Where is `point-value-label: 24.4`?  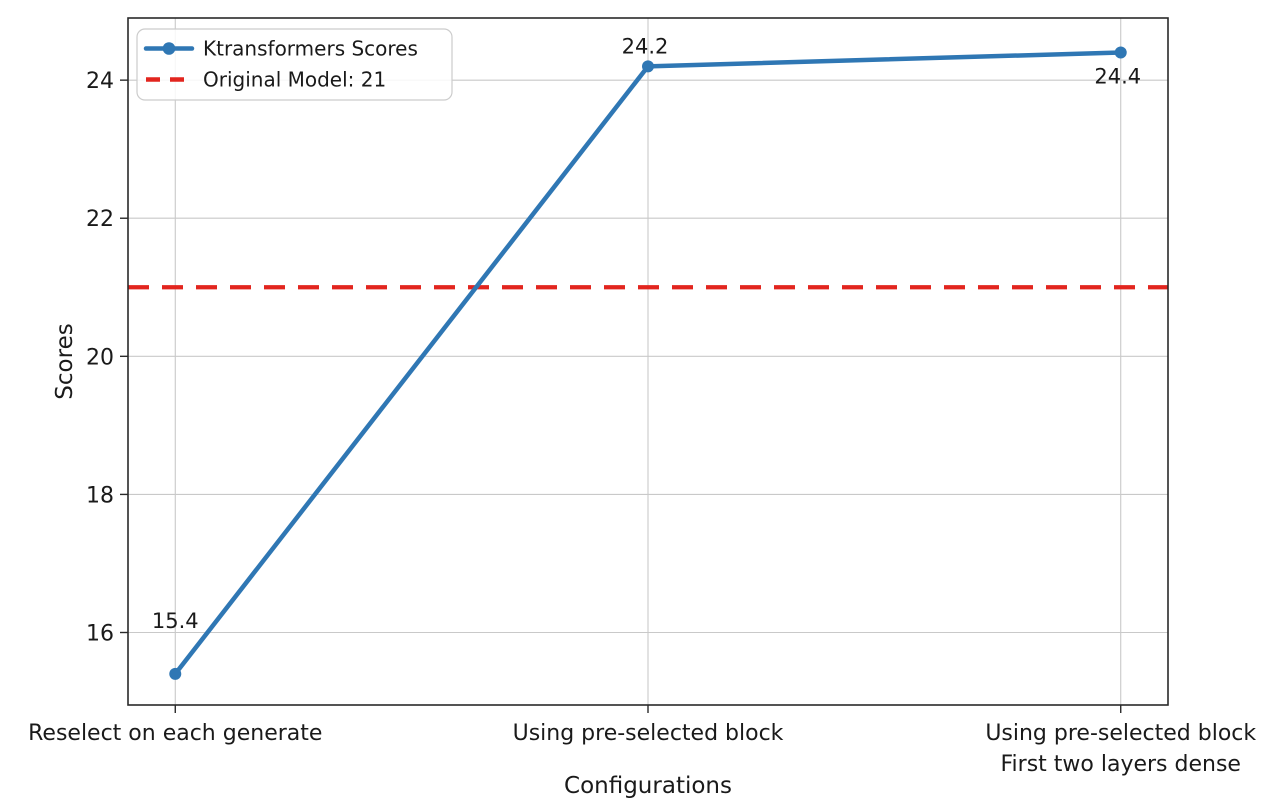
point-value-label: 24.4 is located at coordinates (1117, 77).